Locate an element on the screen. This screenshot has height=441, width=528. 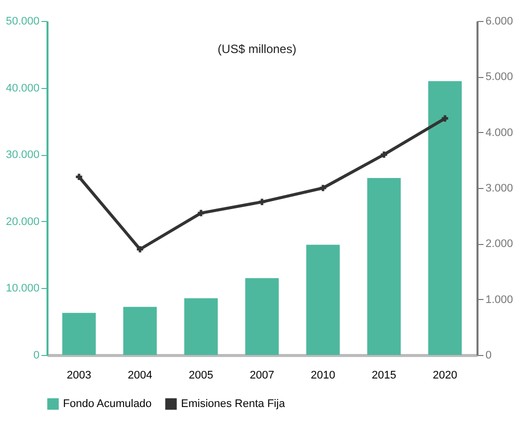
y-tick-label: 0 is located at coordinates (36, 356).